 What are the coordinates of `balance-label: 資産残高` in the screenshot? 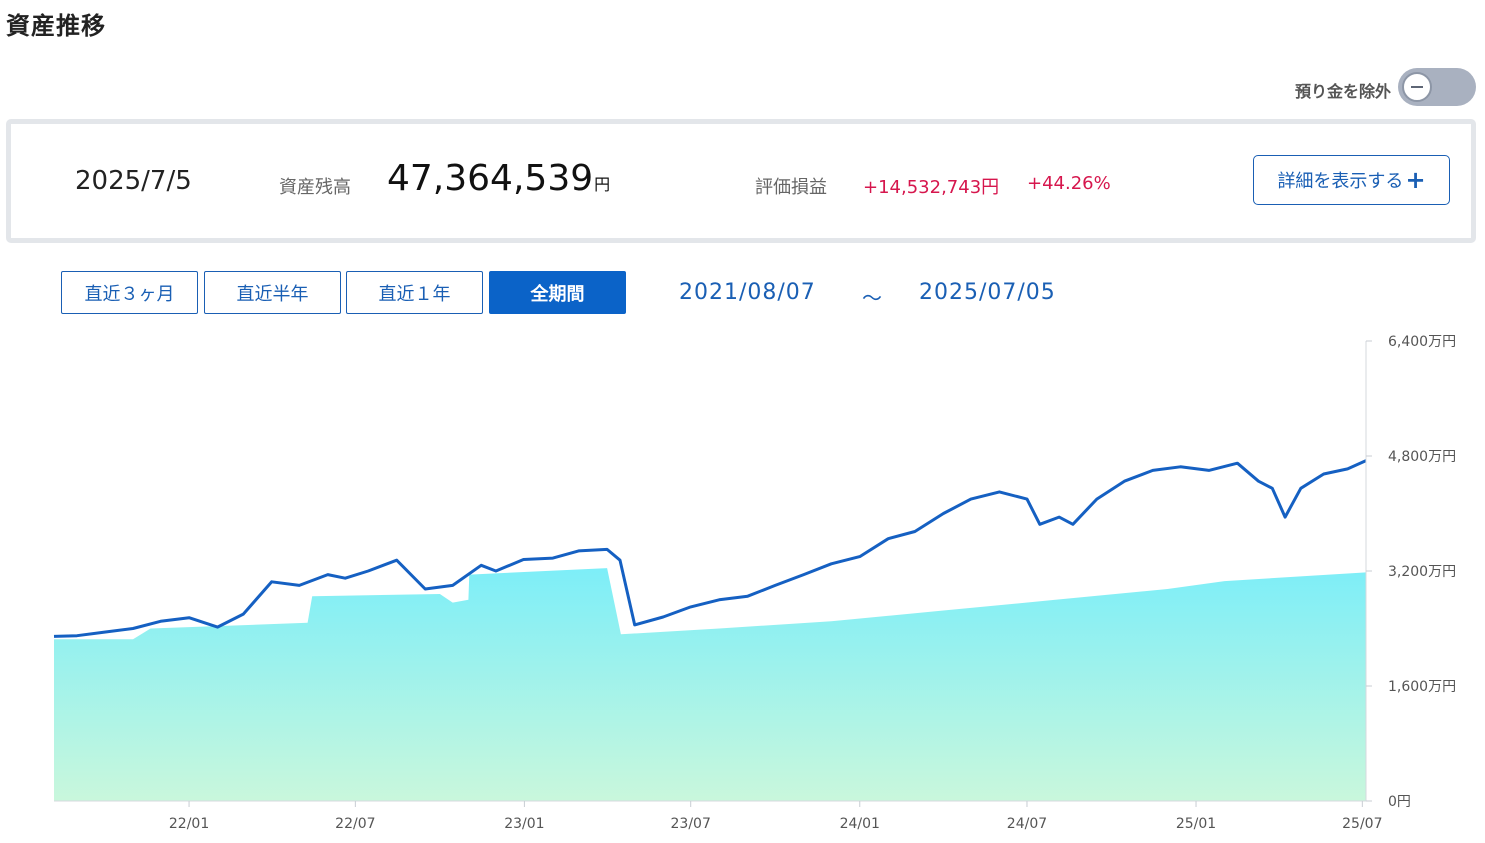 It's located at (315, 187).